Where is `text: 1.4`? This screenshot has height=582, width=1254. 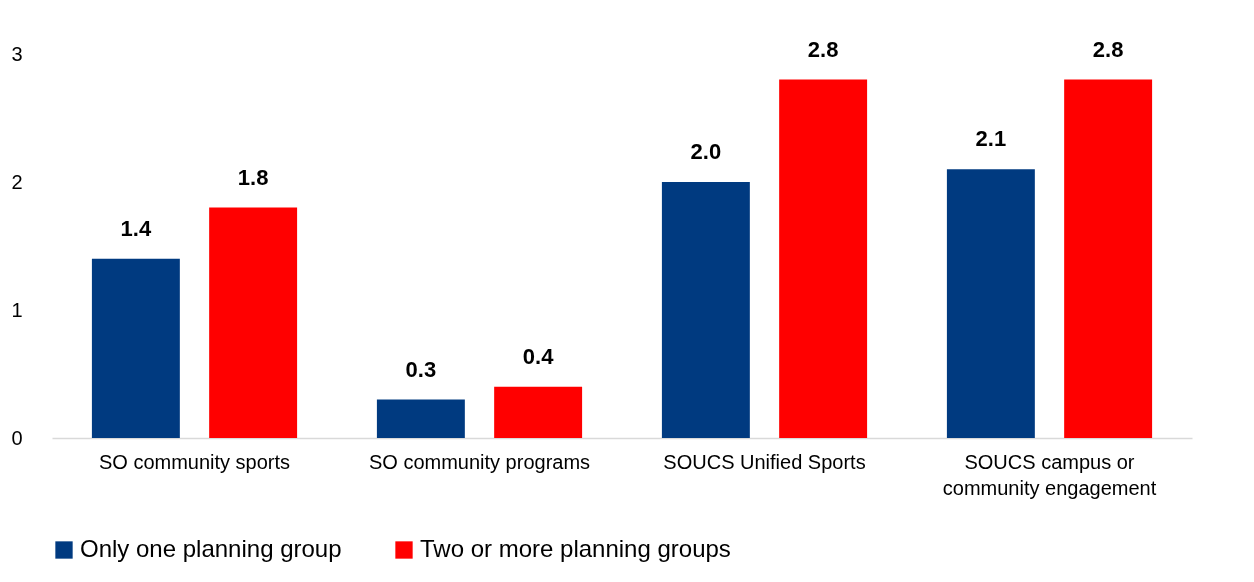
text: 1.4 is located at coordinates (136, 228).